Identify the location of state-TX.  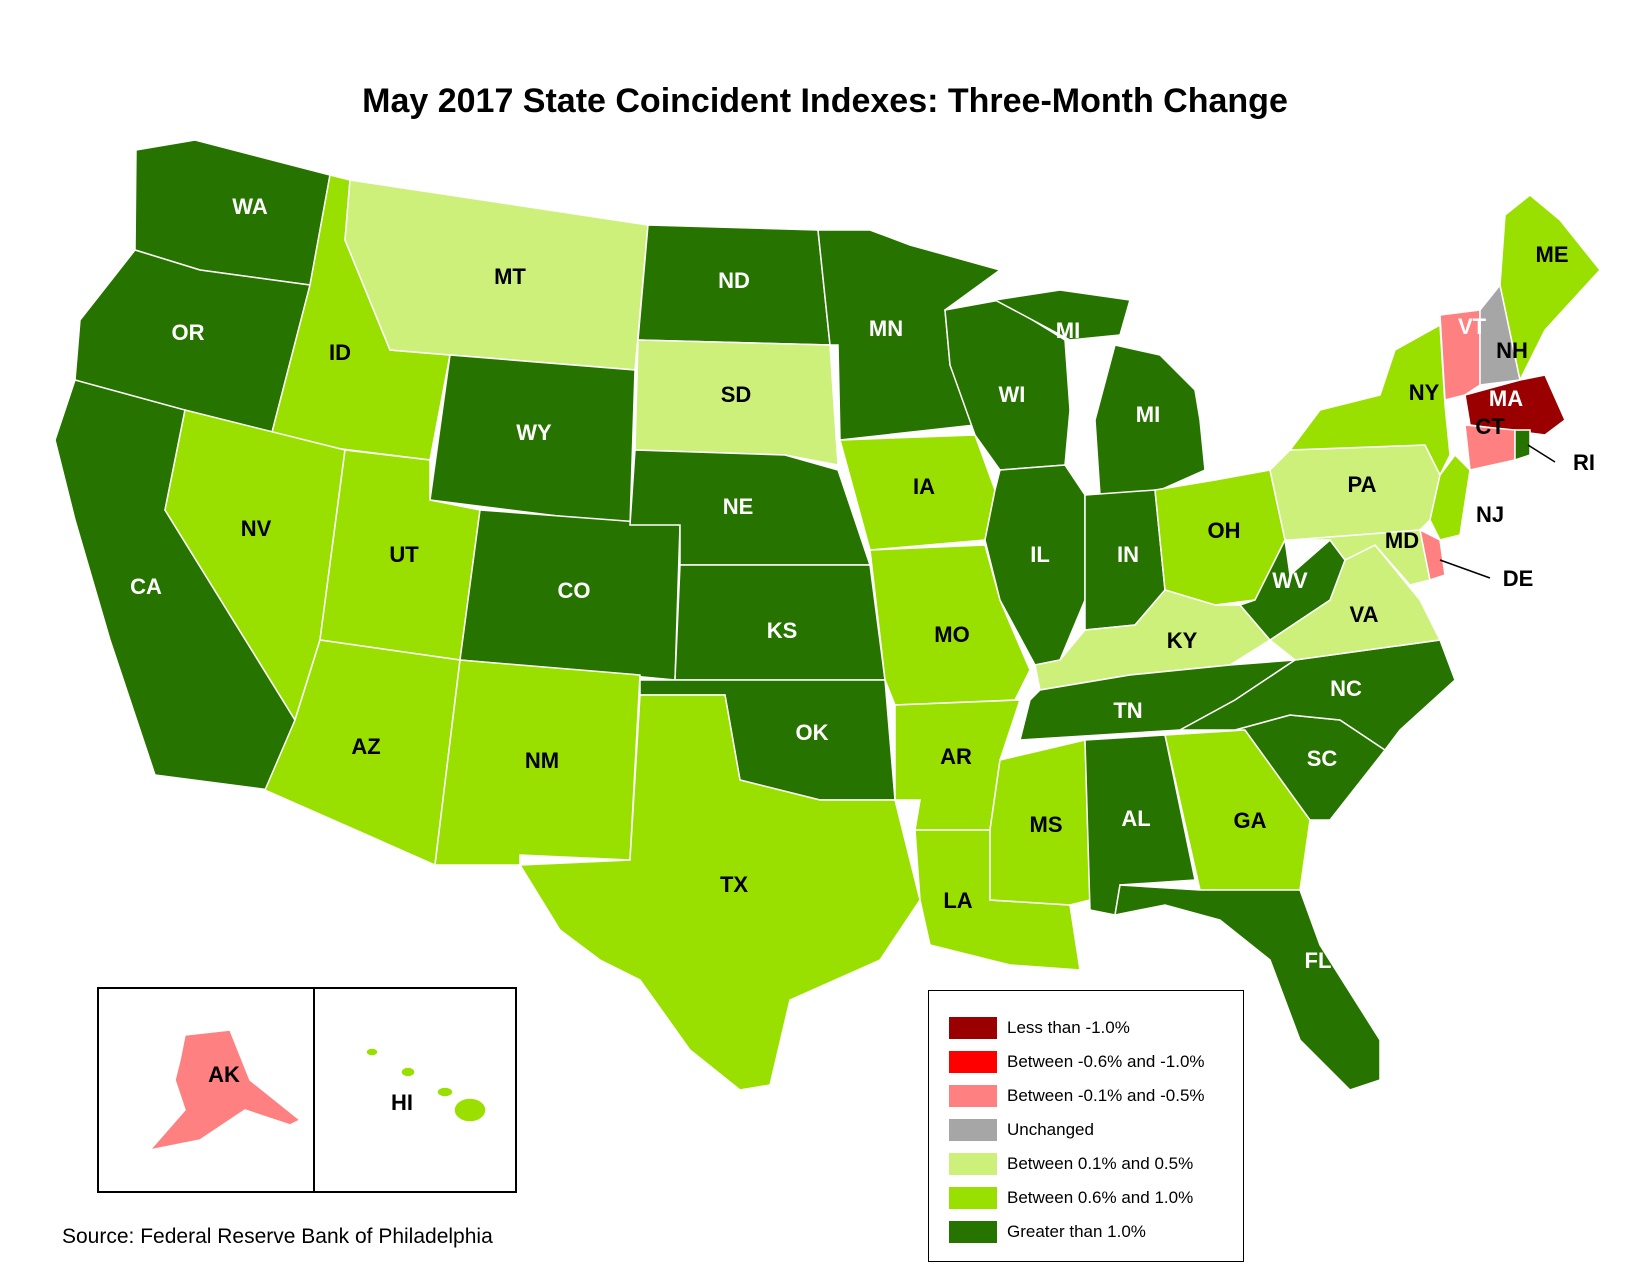
(719, 892).